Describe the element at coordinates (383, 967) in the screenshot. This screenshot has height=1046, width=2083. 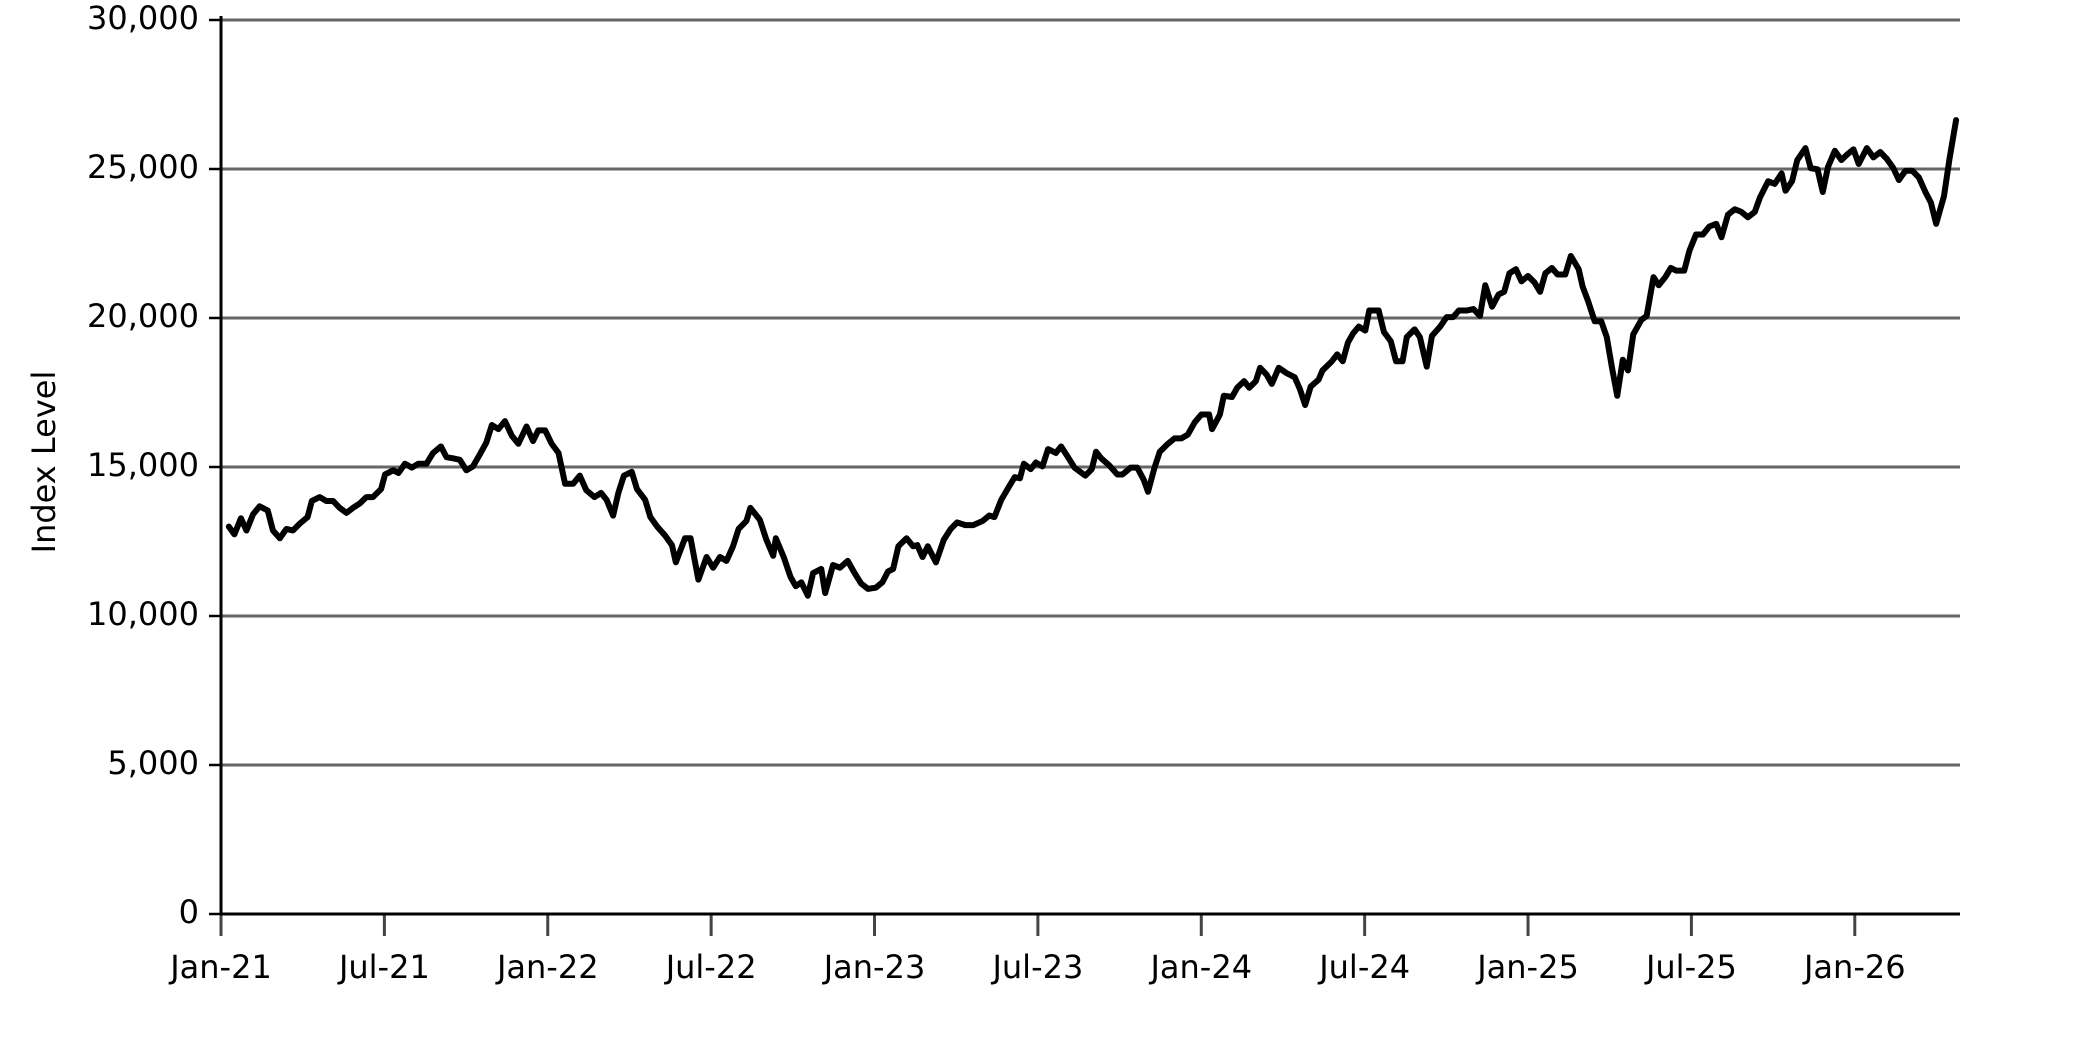
I see `x-tick-label: Jul-21` at that location.